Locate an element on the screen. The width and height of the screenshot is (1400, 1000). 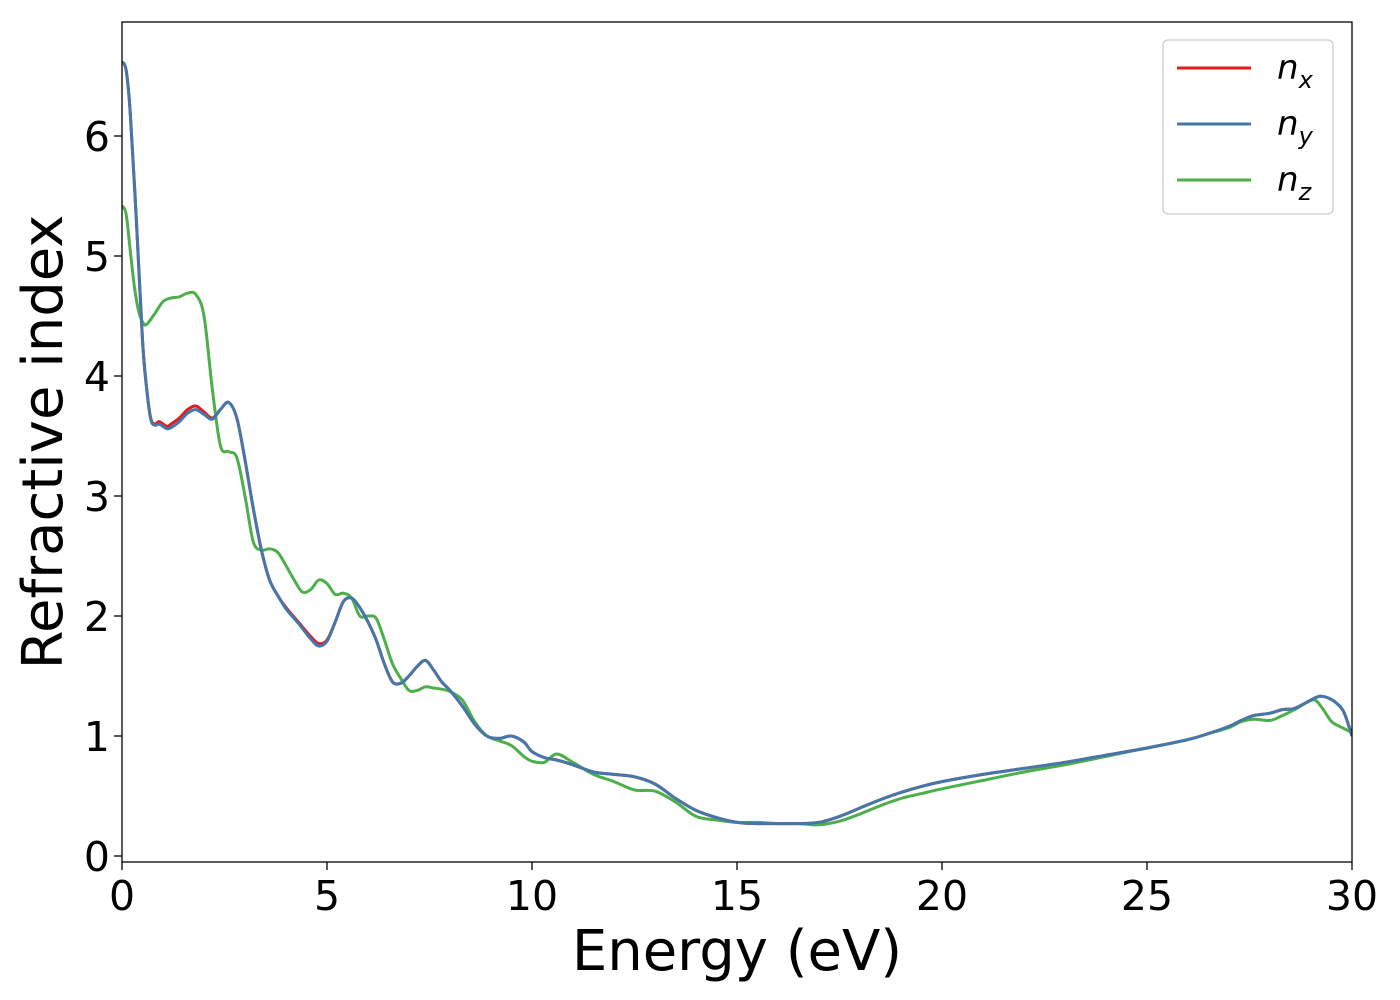
y-tick-label: 1 is located at coordinates (97, 737).